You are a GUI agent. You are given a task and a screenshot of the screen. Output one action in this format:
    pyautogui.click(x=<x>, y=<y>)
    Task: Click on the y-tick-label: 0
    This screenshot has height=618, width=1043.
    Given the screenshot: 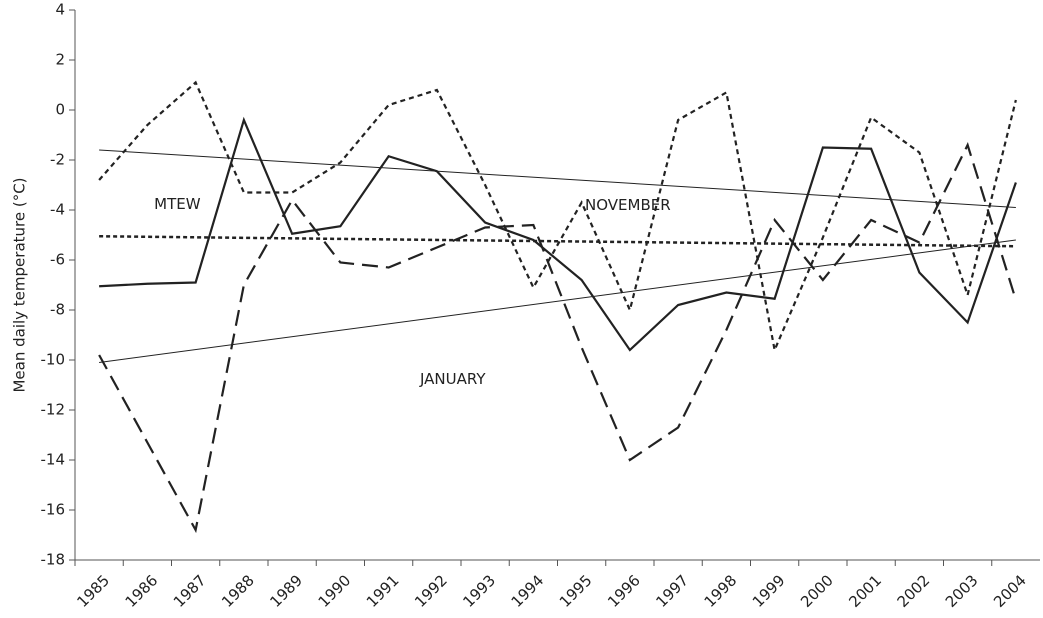 What is the action you would take?
    pyautogui.click(x=60, y=110)
    